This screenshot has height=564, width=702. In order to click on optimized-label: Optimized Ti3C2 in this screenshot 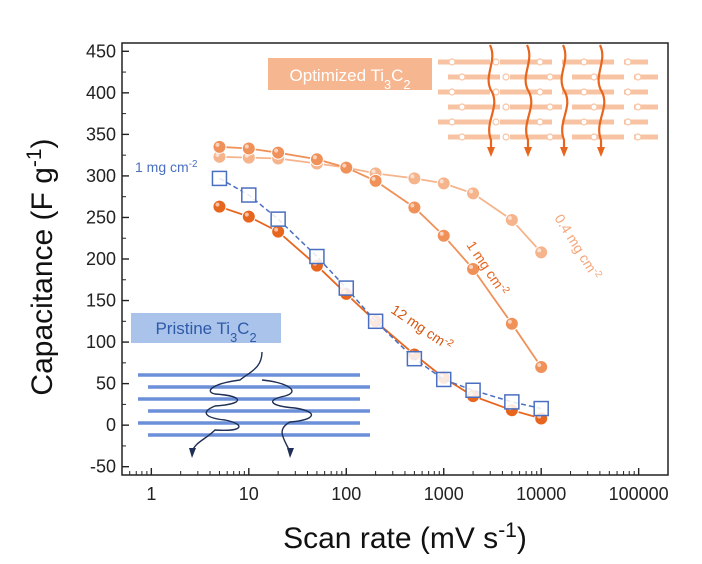, I will do `click(350, 79)`.